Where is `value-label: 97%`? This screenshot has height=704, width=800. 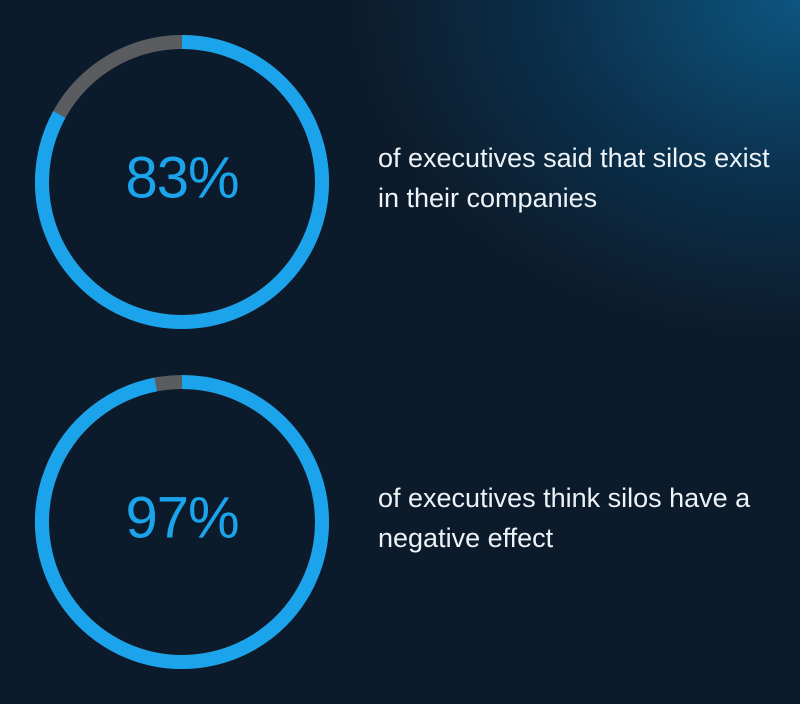 value-label: 97% is located at coordinates (181, 517).